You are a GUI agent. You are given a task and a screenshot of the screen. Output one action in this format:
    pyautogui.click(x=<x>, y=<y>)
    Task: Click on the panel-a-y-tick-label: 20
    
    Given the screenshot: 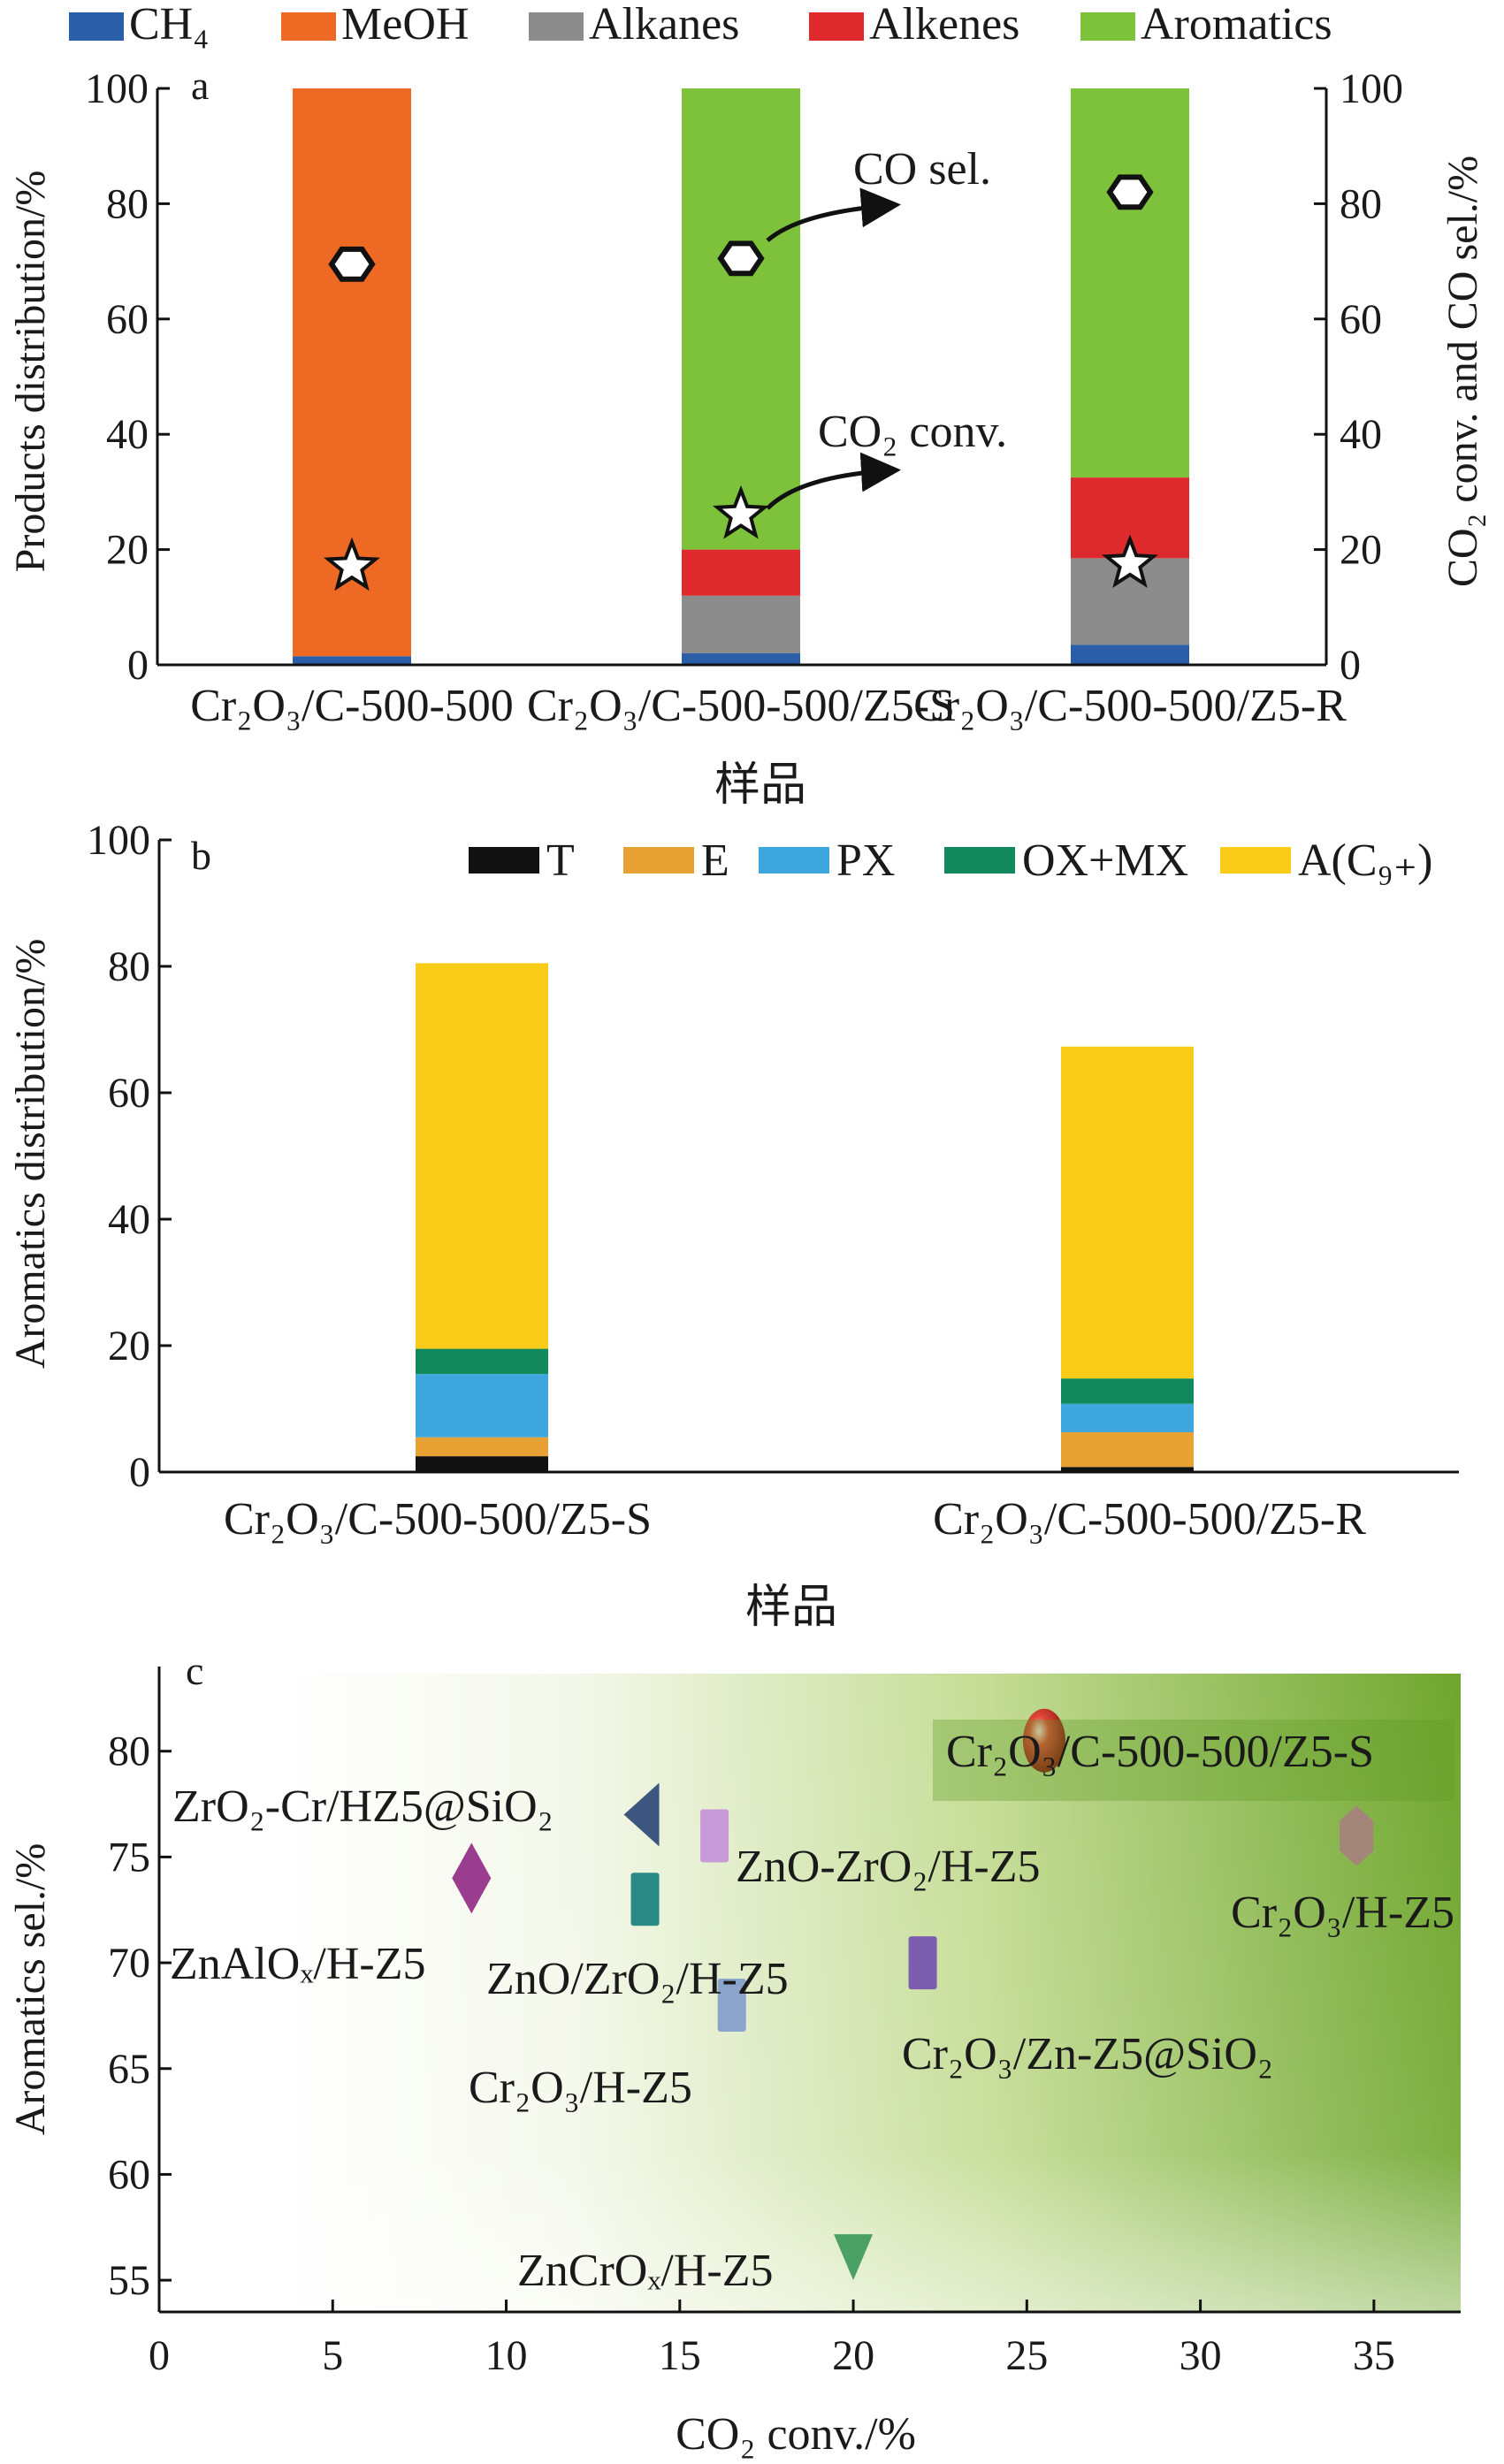 What is the action you would take?
    pyautogui.click(x=127, y=550)
    